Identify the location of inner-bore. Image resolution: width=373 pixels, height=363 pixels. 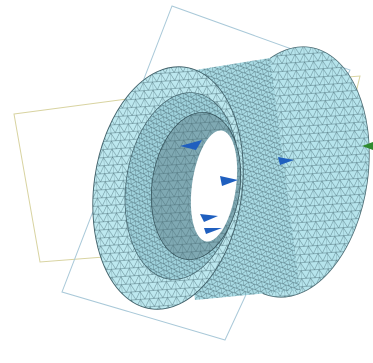
(196, 186).